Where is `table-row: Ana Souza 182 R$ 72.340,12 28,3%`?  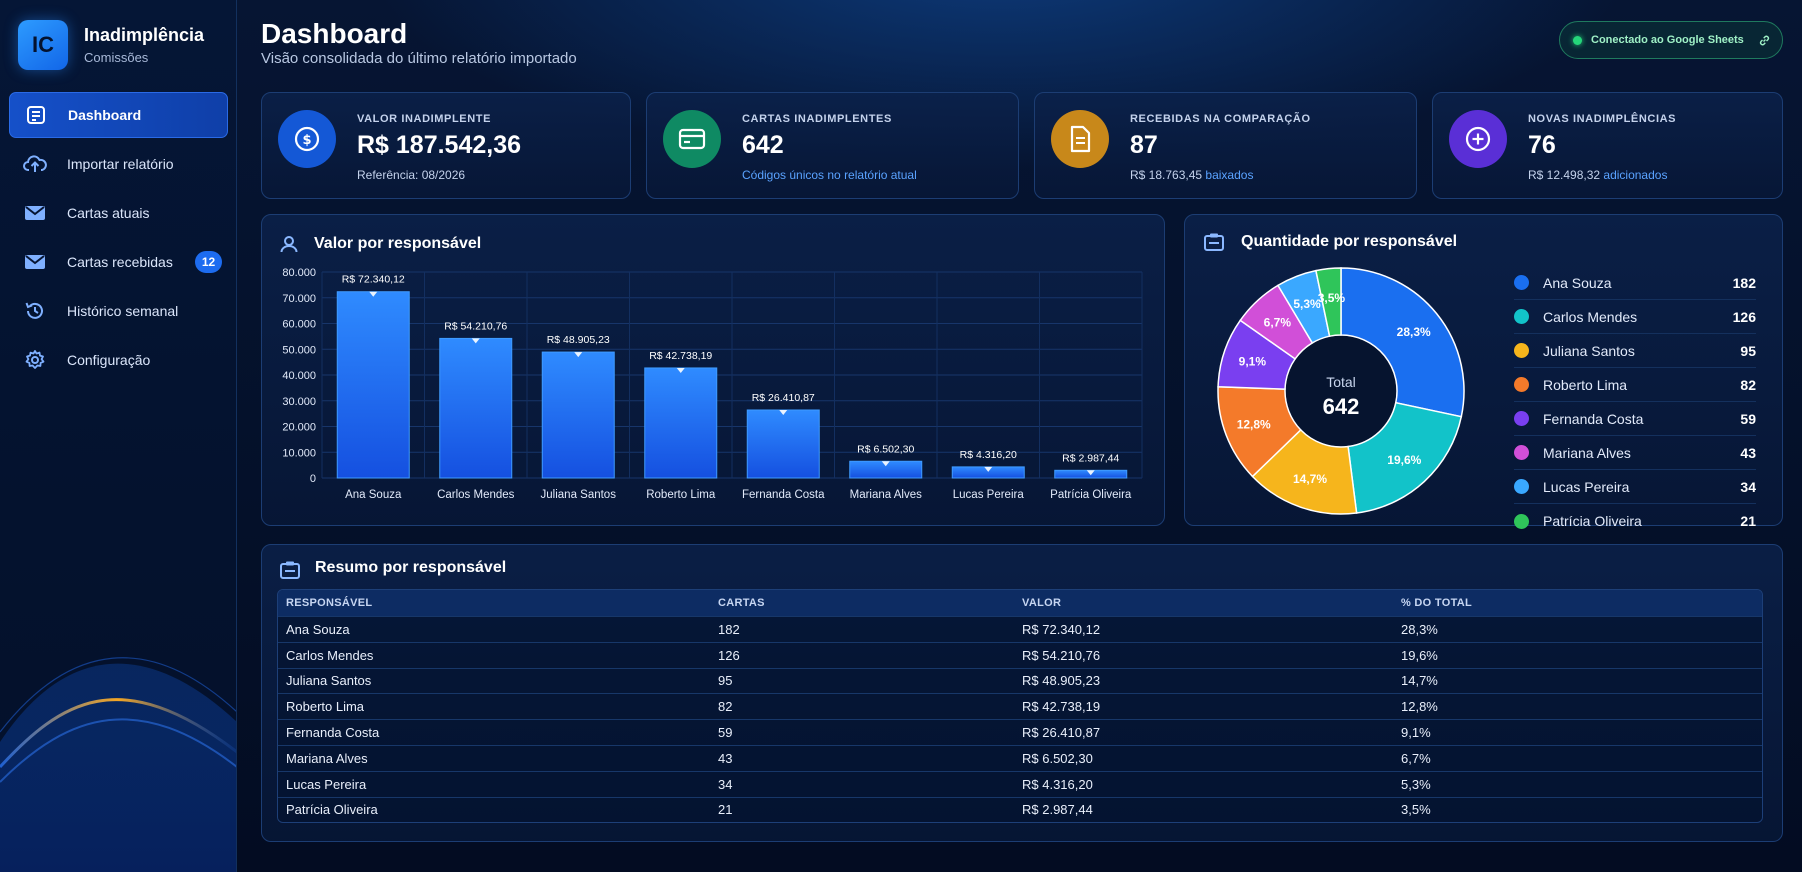
table-row: Ana Souza 182 R$ 72.340,12 28,3% is located at coordinates (1020, 629).